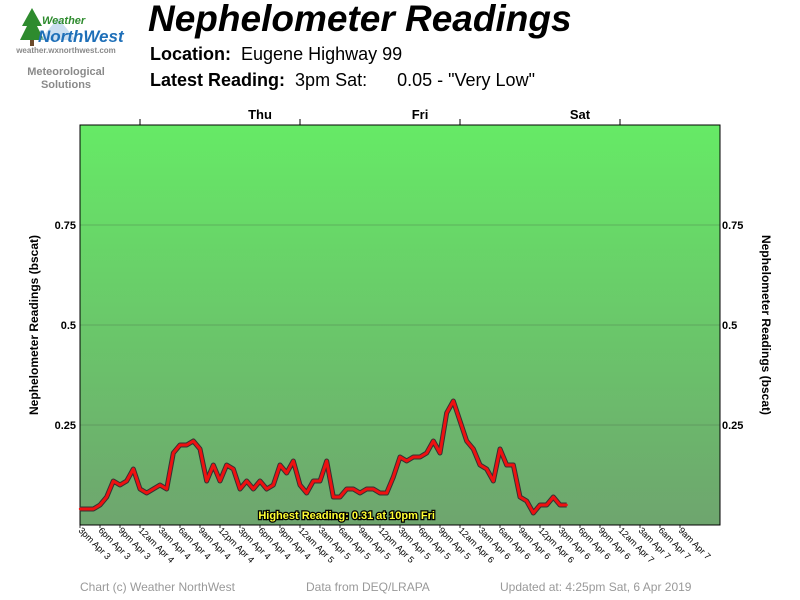 This screenshot has height=600, width=800. Describe the element at coordinates (580, 114) in the screenshot. I see `day-label: Sat` at that location.